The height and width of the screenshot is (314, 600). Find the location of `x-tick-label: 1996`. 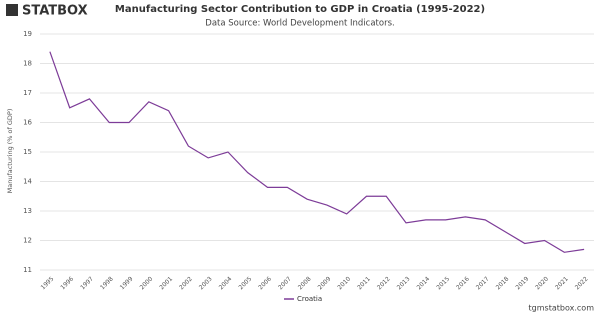

x-tick-label: 1996 is located at coordinates (67, 283).